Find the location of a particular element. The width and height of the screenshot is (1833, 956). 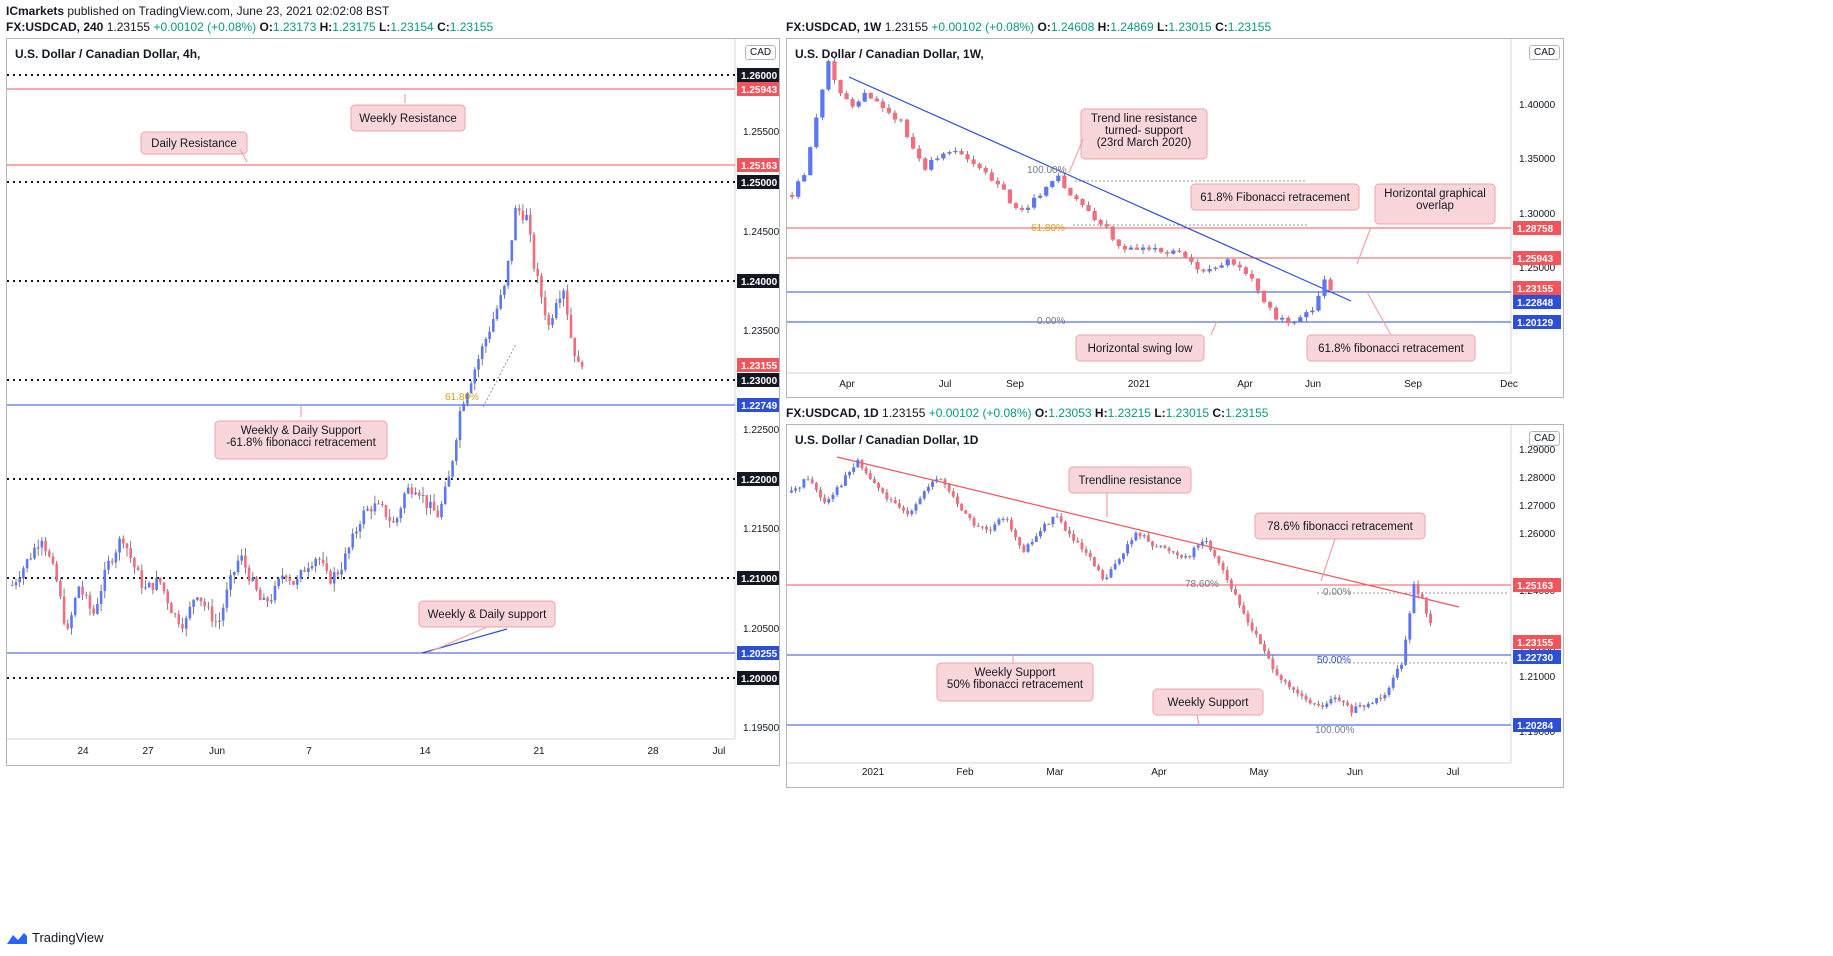

w1-price-tag: 1.23155 is located at coordinates (1535, 289).